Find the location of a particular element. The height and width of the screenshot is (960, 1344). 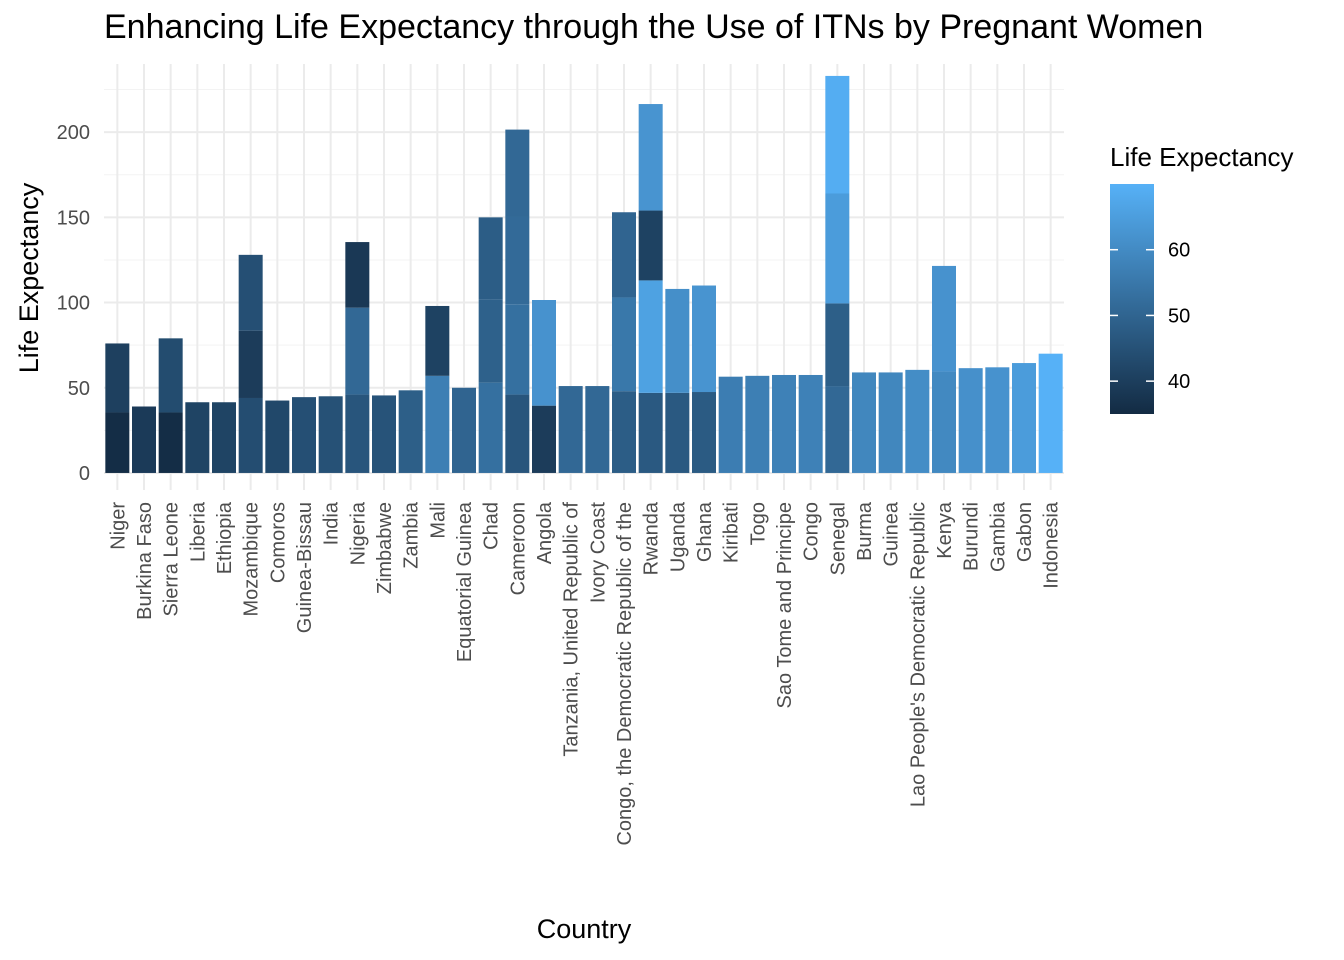

y-axis-ticks: 0 50 100 150 200 is located at coordinates (73, 303).